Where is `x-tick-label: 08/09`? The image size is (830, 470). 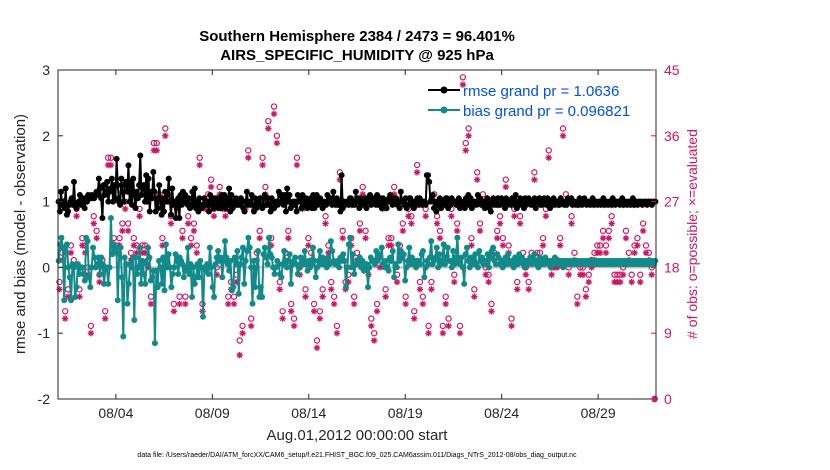
x-tick-label: 08/09 is located at coordinates (212, 413).